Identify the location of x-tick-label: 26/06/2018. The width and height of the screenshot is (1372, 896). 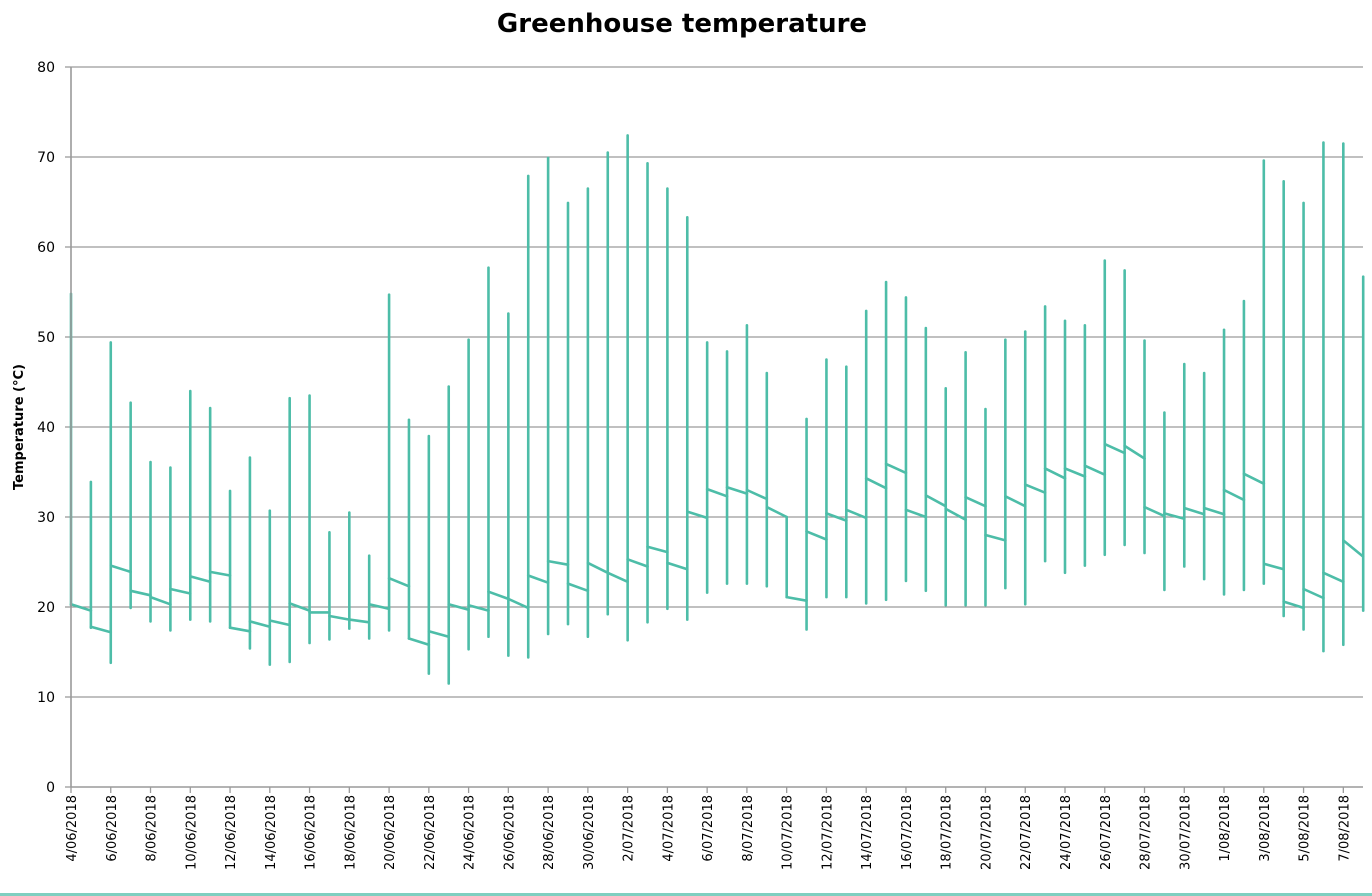
(509, 832).